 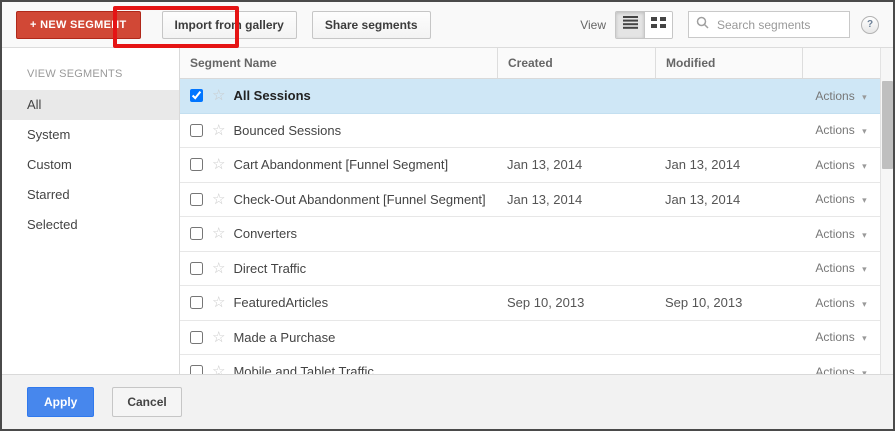 I want to click on sidebar-item-selected: Selected, so click(x=52, y=224).